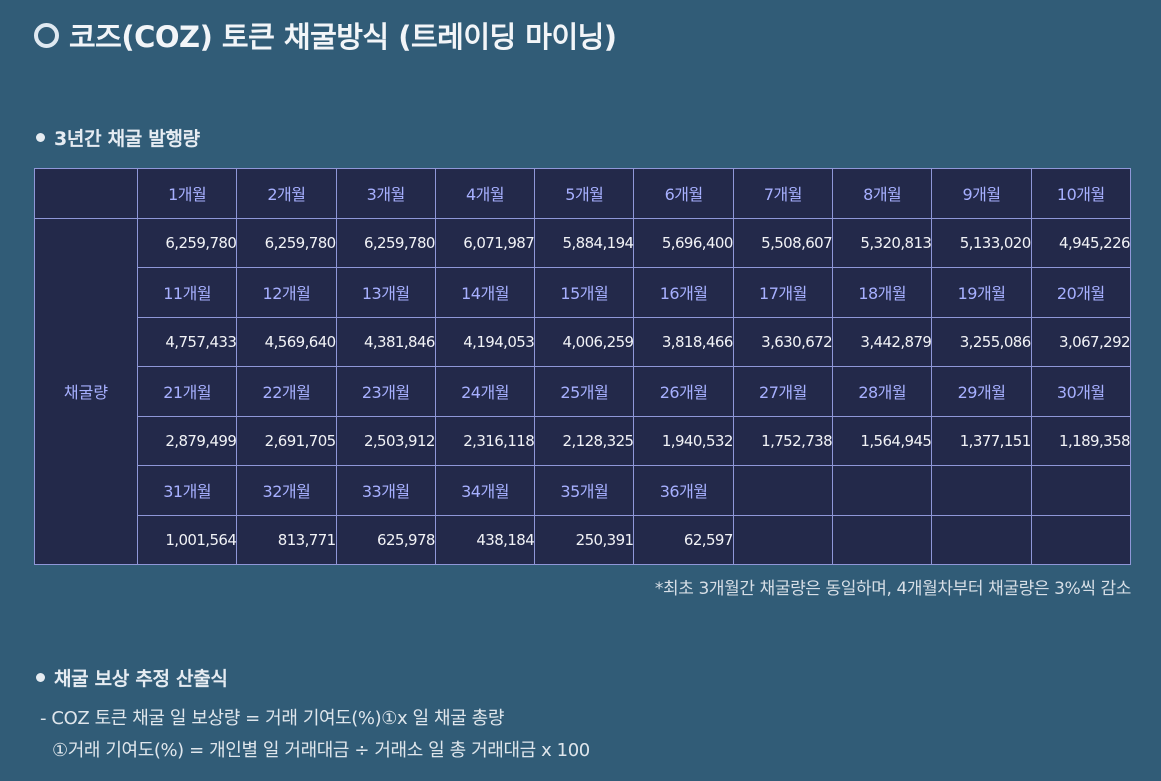 This screenshot has height=781, width=1161. I want to click on month-header-cell: 24개월, so click(485, 391).